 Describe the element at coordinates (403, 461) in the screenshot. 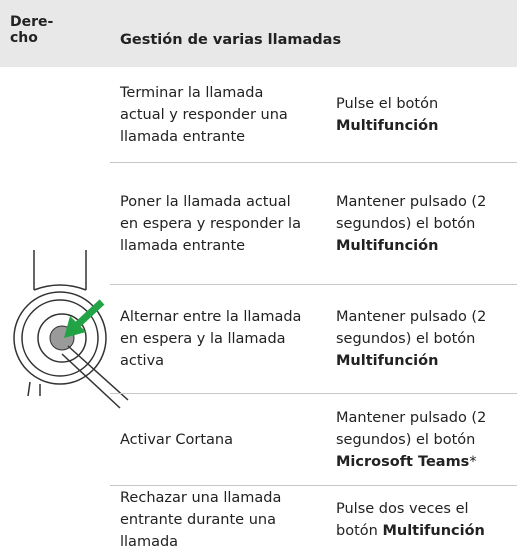

I see `button-name: Microsoft Teams` at that location.